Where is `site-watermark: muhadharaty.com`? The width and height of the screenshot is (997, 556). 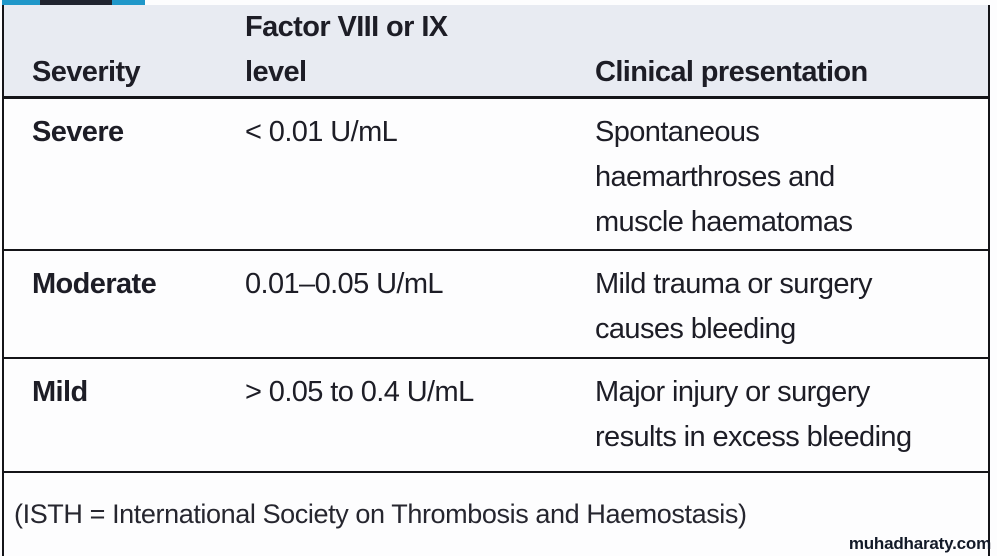 site-watermark: muhadharaty.com is located at coordinates (919, 543).